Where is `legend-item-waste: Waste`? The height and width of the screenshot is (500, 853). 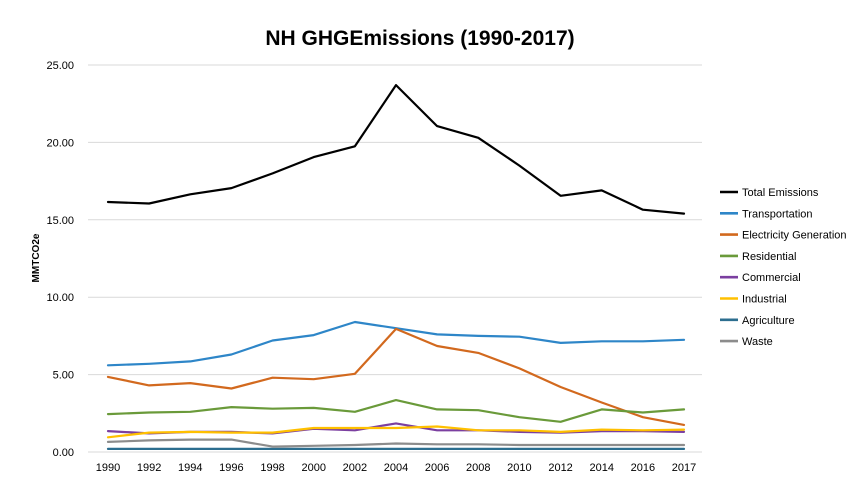 legend-item-waste: Waste is located at coordinates (746, 342).